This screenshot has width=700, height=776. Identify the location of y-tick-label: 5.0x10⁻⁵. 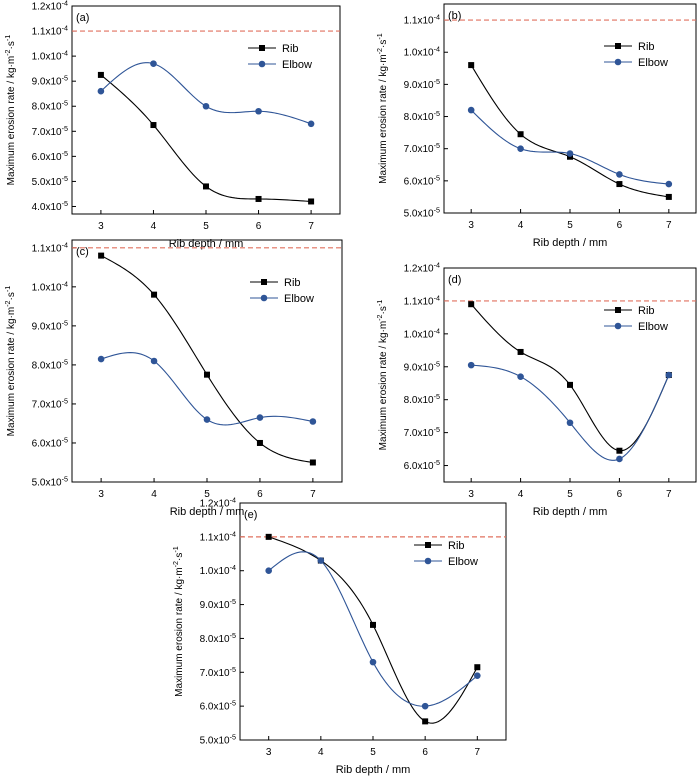
(422, 212).